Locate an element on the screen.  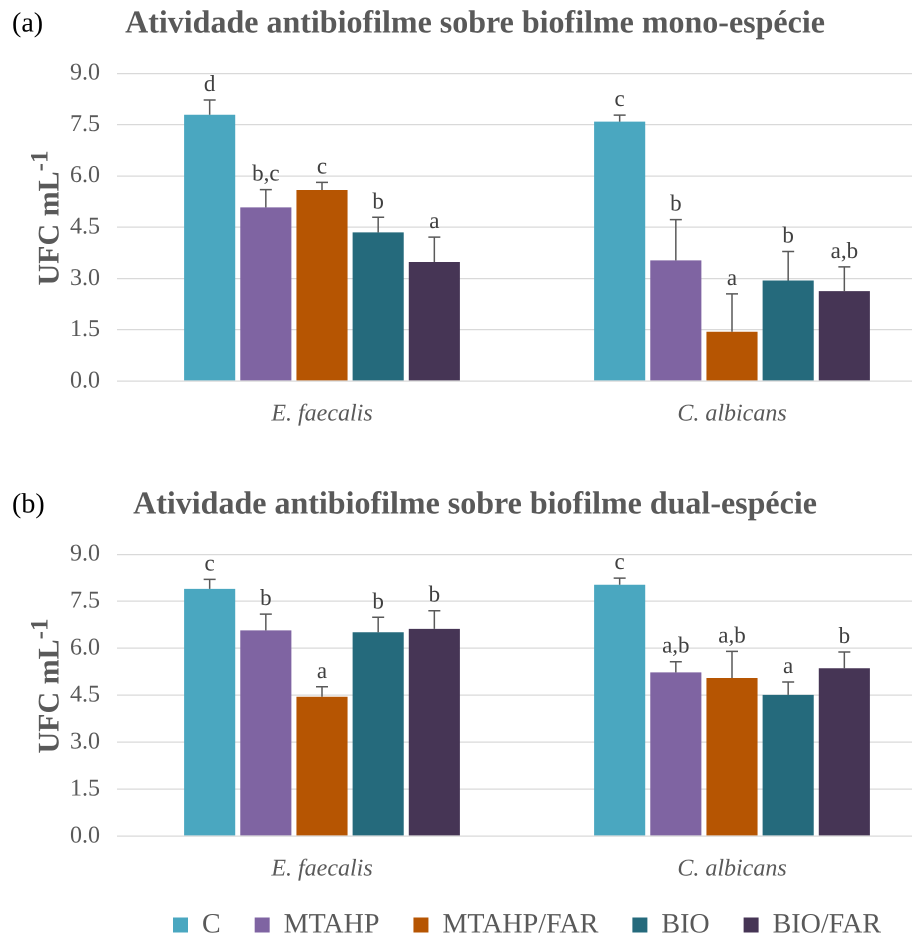
legend-label: MTAHP is located at coordinates (332, 924).